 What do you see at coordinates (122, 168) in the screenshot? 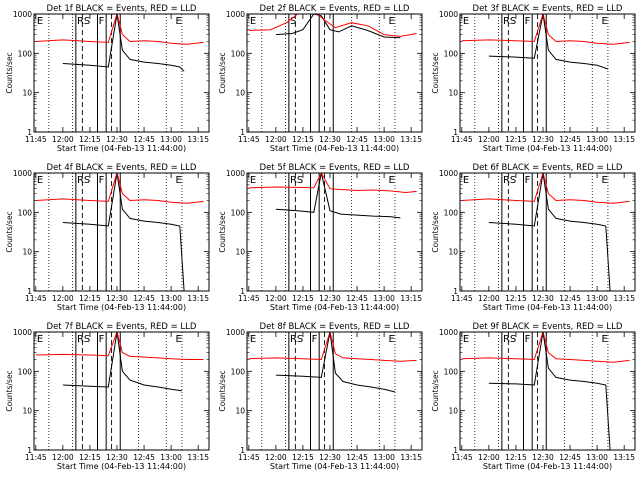
I see `panel-title: Det 4f BLACK = Events, RED = LLD` at bounding box center [122, 168].